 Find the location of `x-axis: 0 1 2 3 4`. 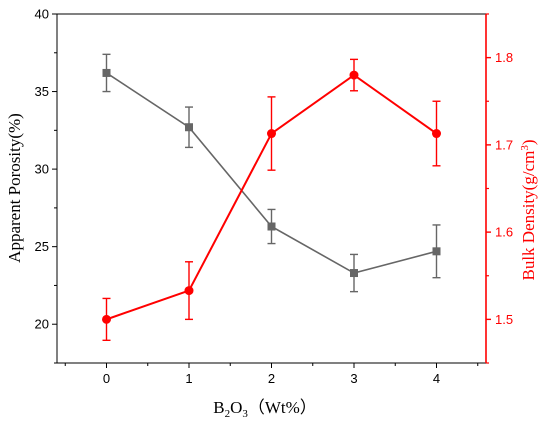

x-axis: 0 1 2 3 4 is located at coordinates (271, 374).